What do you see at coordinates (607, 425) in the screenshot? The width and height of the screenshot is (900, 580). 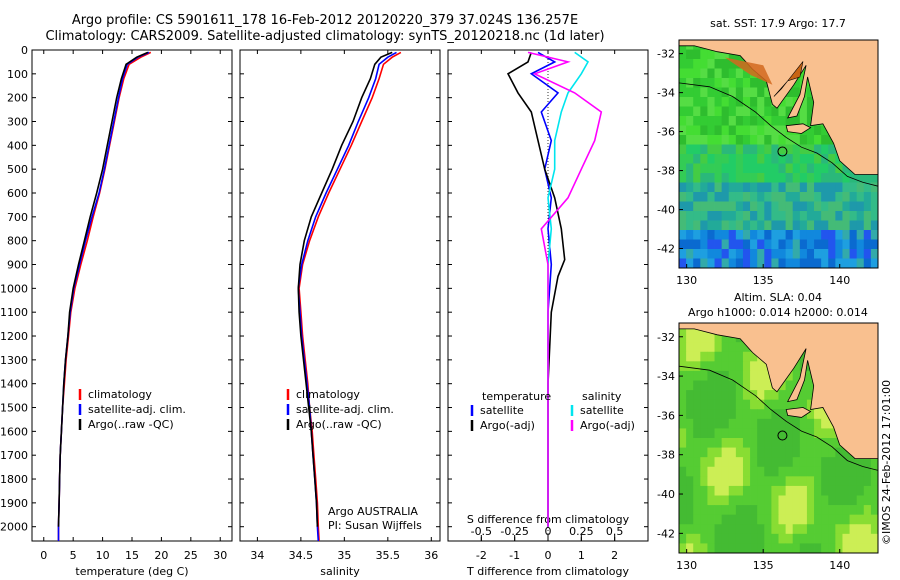 I see `legend-label: Argo(-adj)` at bounding box center [607, 425].